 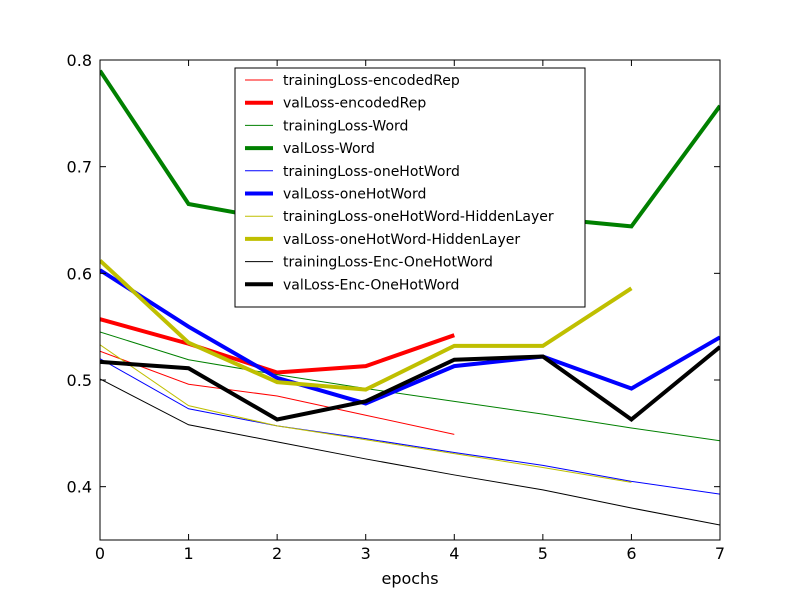 What do you see at coordinates (388, 263) in the screenshot?
I see `legend-label: trainingLoss-Enc-OneHotWord` at bounding box center [388, 263].